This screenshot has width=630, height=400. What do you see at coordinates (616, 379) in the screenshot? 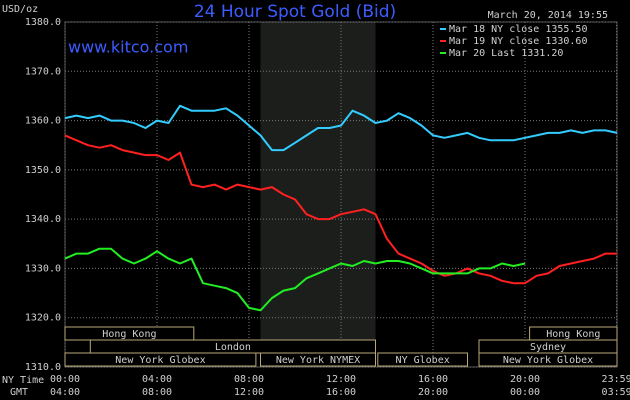
I see `x-tick-label: 23:59` at bounding box center [616, 379].